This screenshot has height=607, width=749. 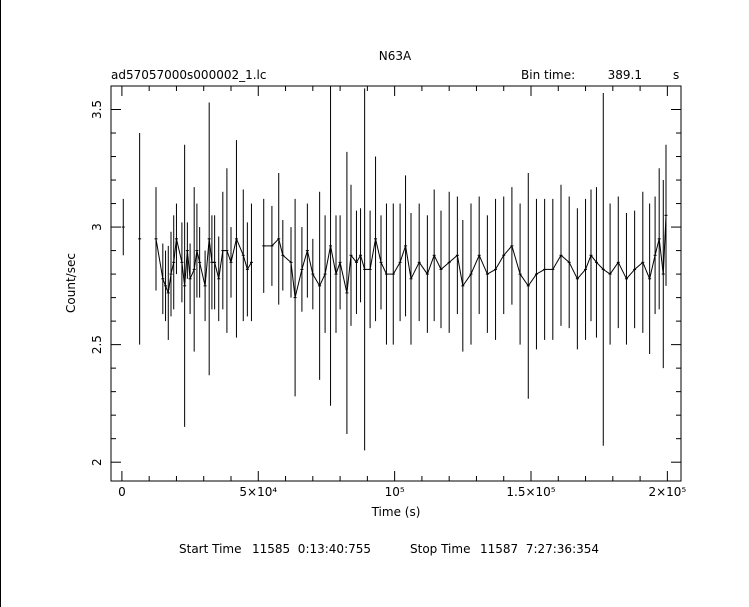 I want to click on file-label: ad57057000s000002_1.lc, so click(x=189, y=75).